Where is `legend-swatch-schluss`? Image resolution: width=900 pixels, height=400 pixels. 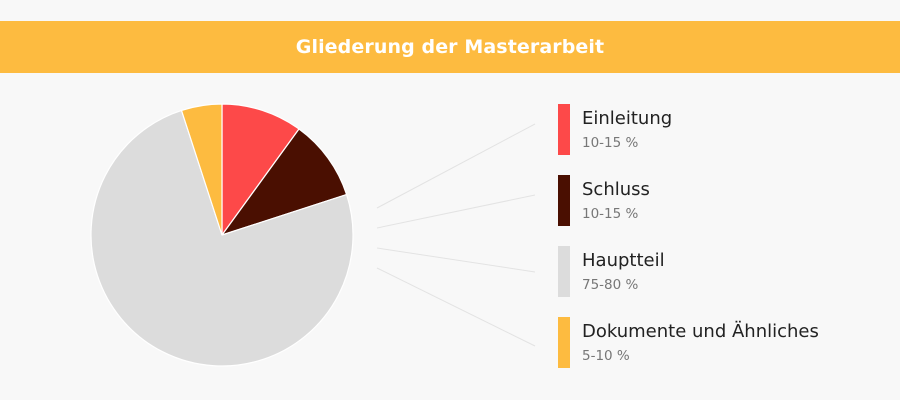 legend-swatch-schluss is located at coordinates (564, 200).